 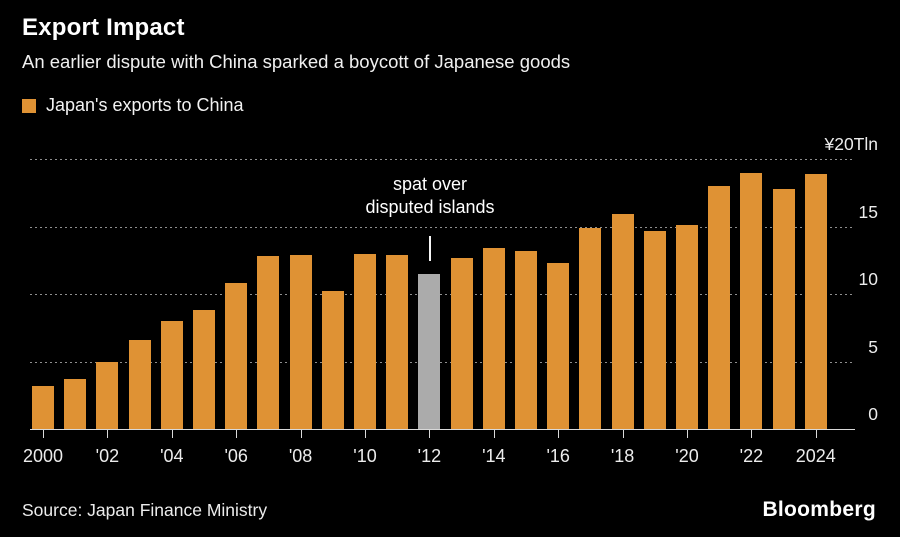 I want to click on bloomberg-logo: Bloomberg, so click(x=819, y=509).